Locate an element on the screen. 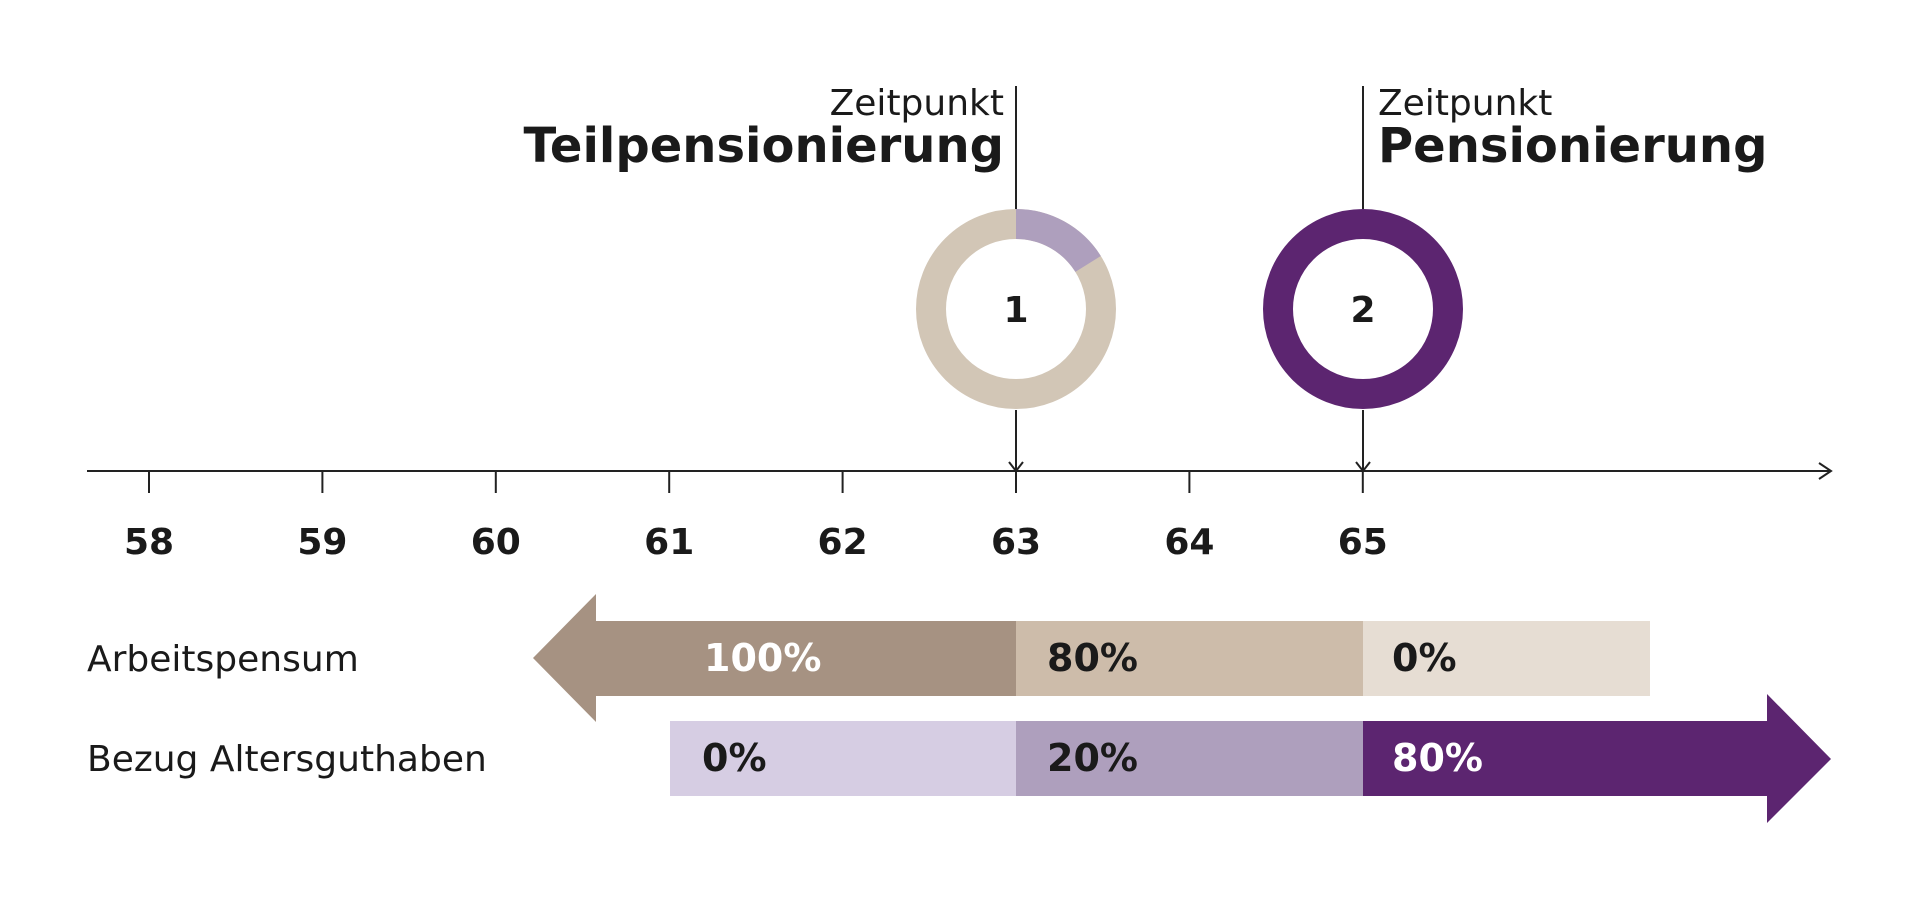 This screenshot has width=1920, height=911. axis-arrowhead is located at coordinates (1825, 471).